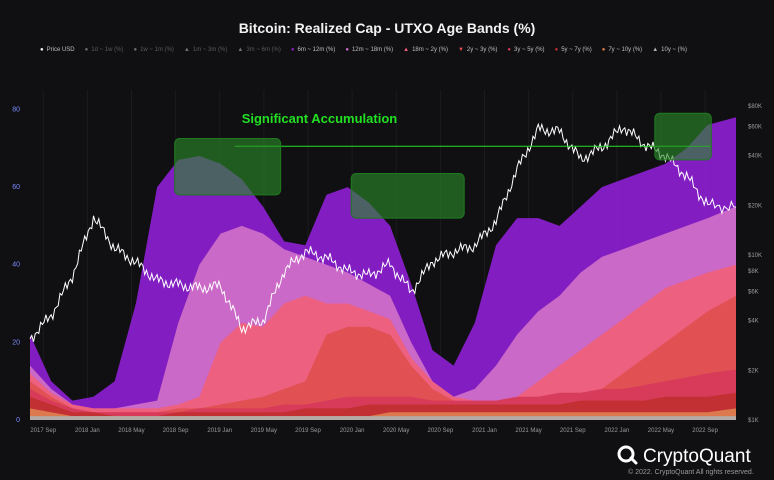 Image resolution: width=774 pixels, height=480 pixels. What do you see at coordinates (43, 431) in the screenshot?
I see `x-tick-label: 2017 Sep` at bounding box center [43, 431].